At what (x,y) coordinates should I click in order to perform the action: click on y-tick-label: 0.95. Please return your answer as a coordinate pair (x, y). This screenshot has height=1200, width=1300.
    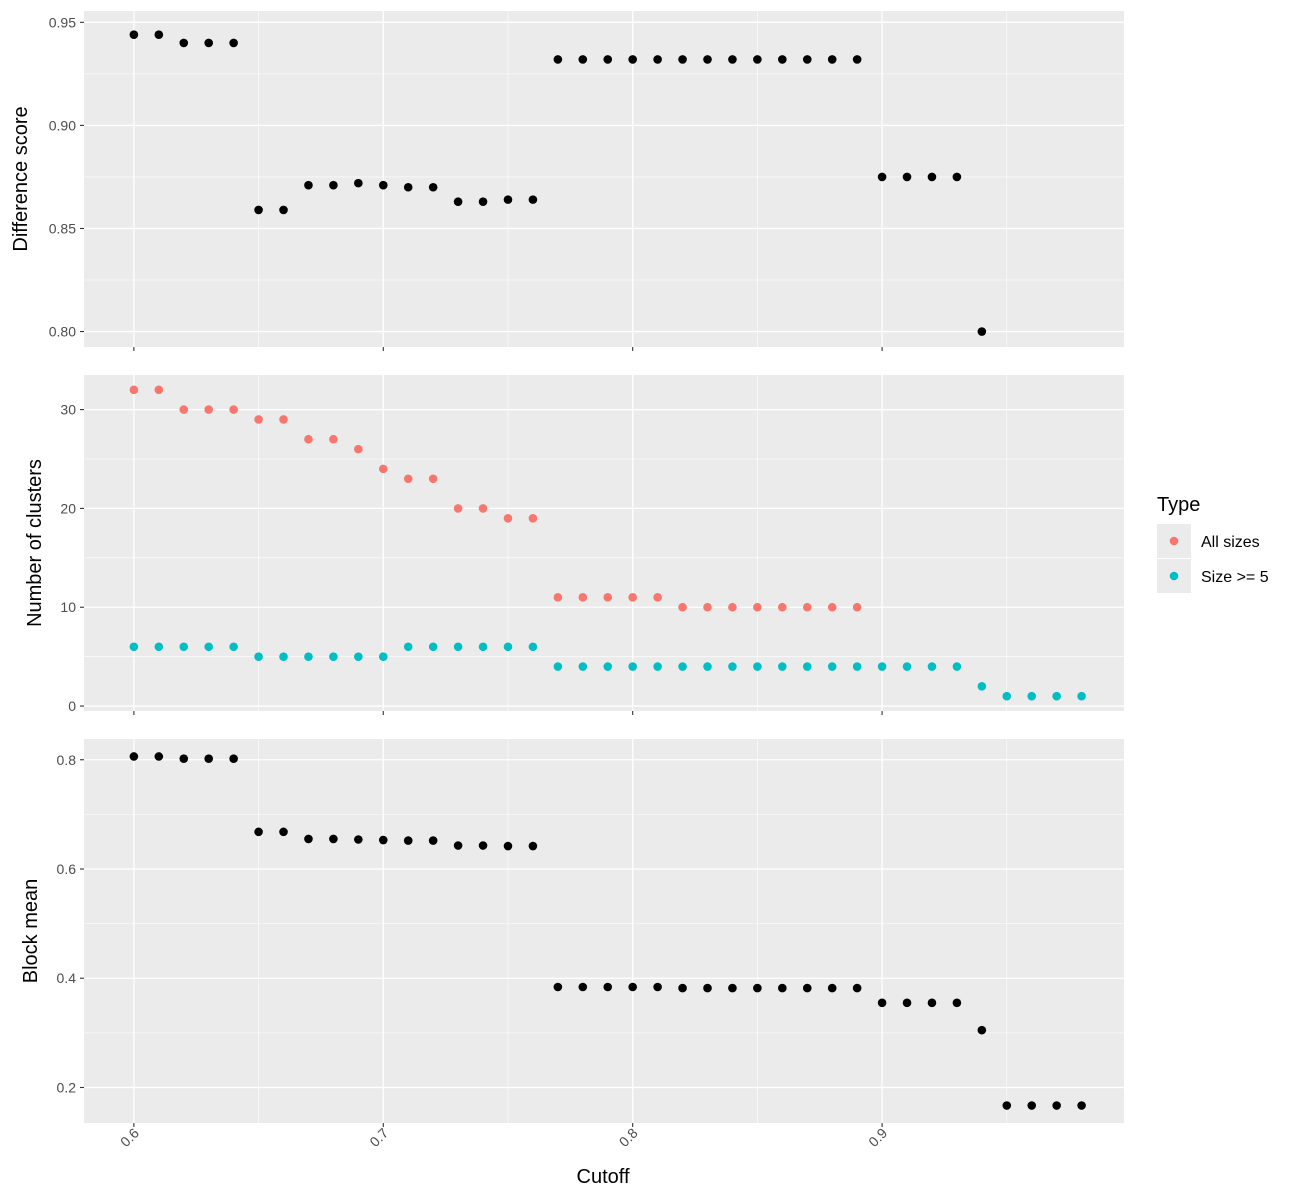
    Looking at the image, I should click on (62, 22).